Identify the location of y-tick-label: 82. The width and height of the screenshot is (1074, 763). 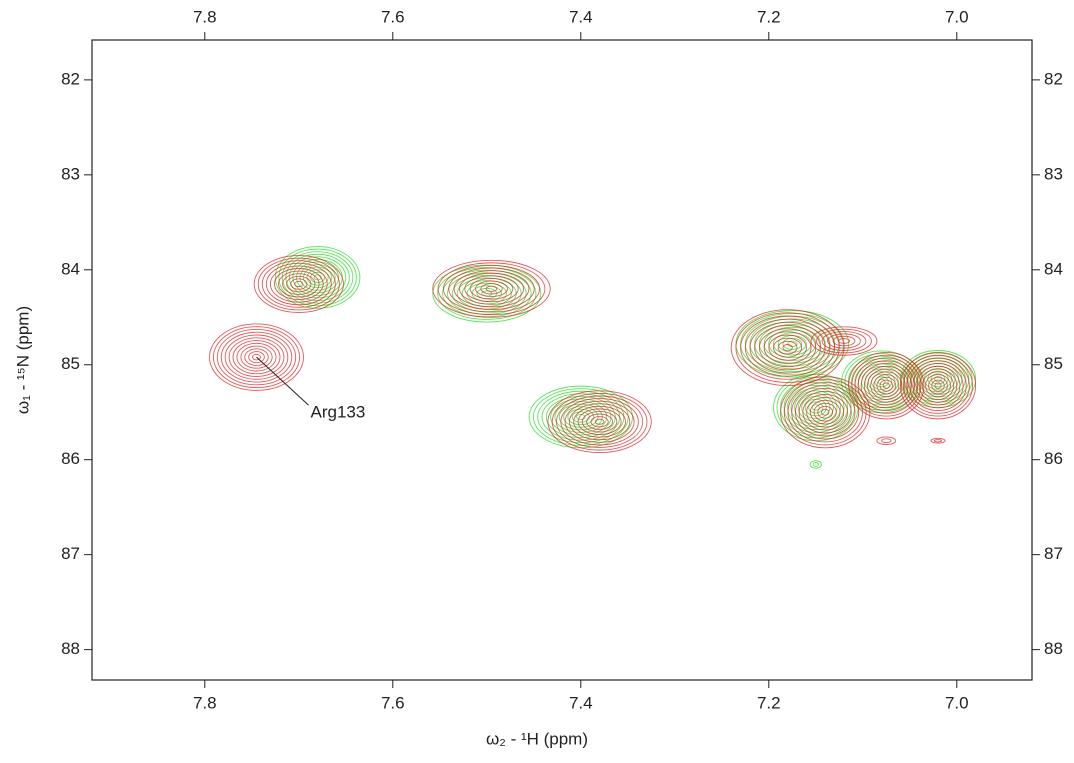
(70, 78).